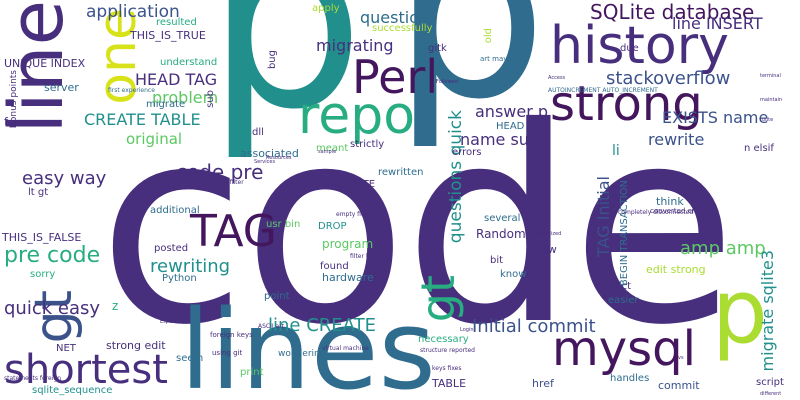 This screenshot has width=800, height=400. I want to click on cloud-word-mysql: mysql, so click(624, 349).